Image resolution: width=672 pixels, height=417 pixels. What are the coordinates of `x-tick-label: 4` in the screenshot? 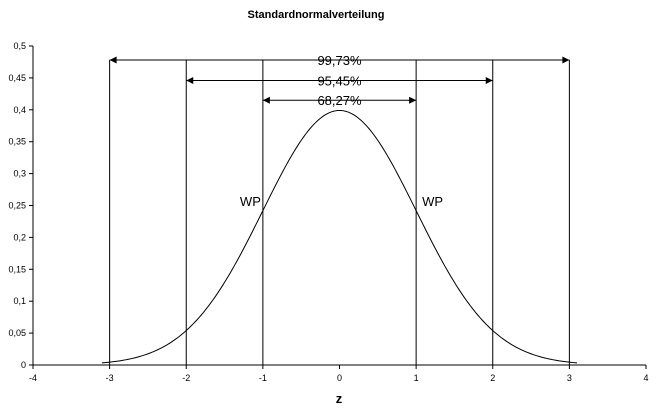 It's located at (645, 378).